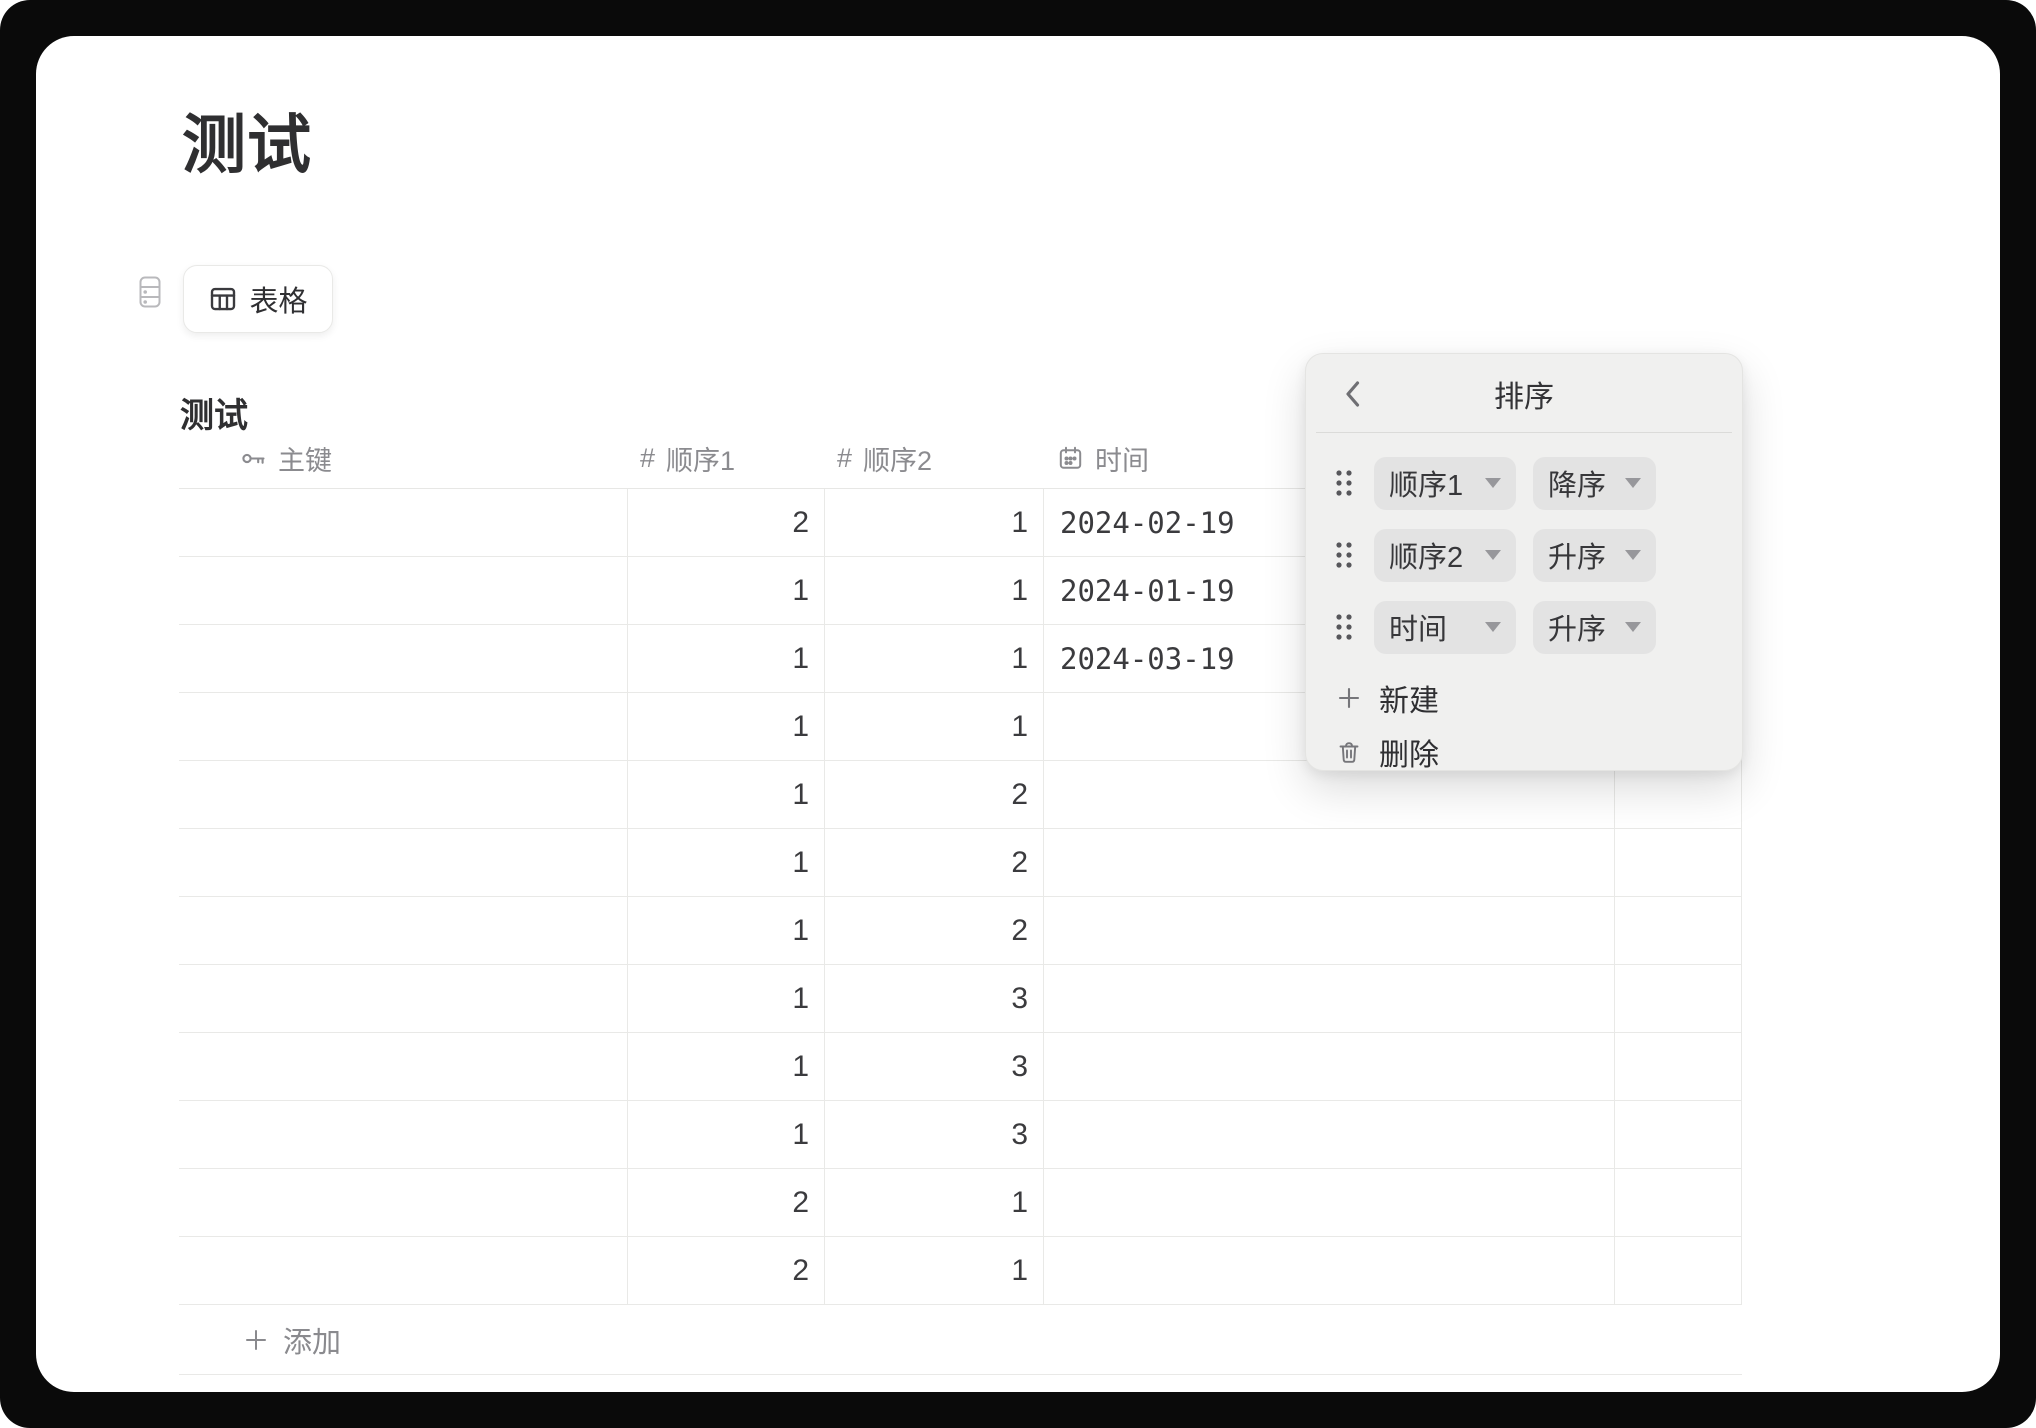  I want to click on sort-panel: 排序 顺序1, so click(1524, 562).